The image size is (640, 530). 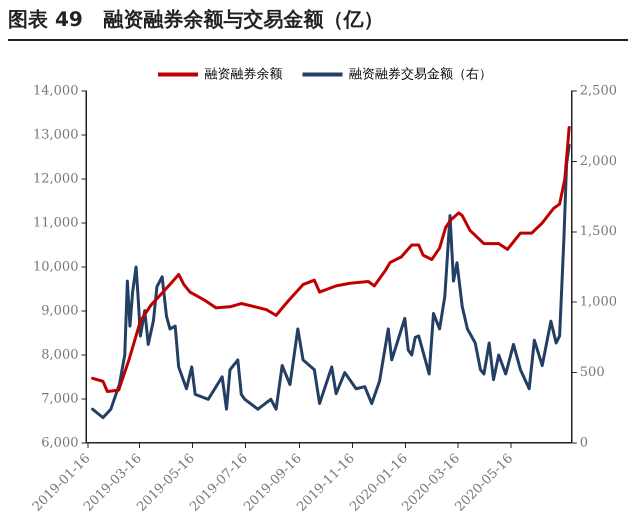 I want to click on legend-label: 融资融券余额, so click(x=243, y=74).